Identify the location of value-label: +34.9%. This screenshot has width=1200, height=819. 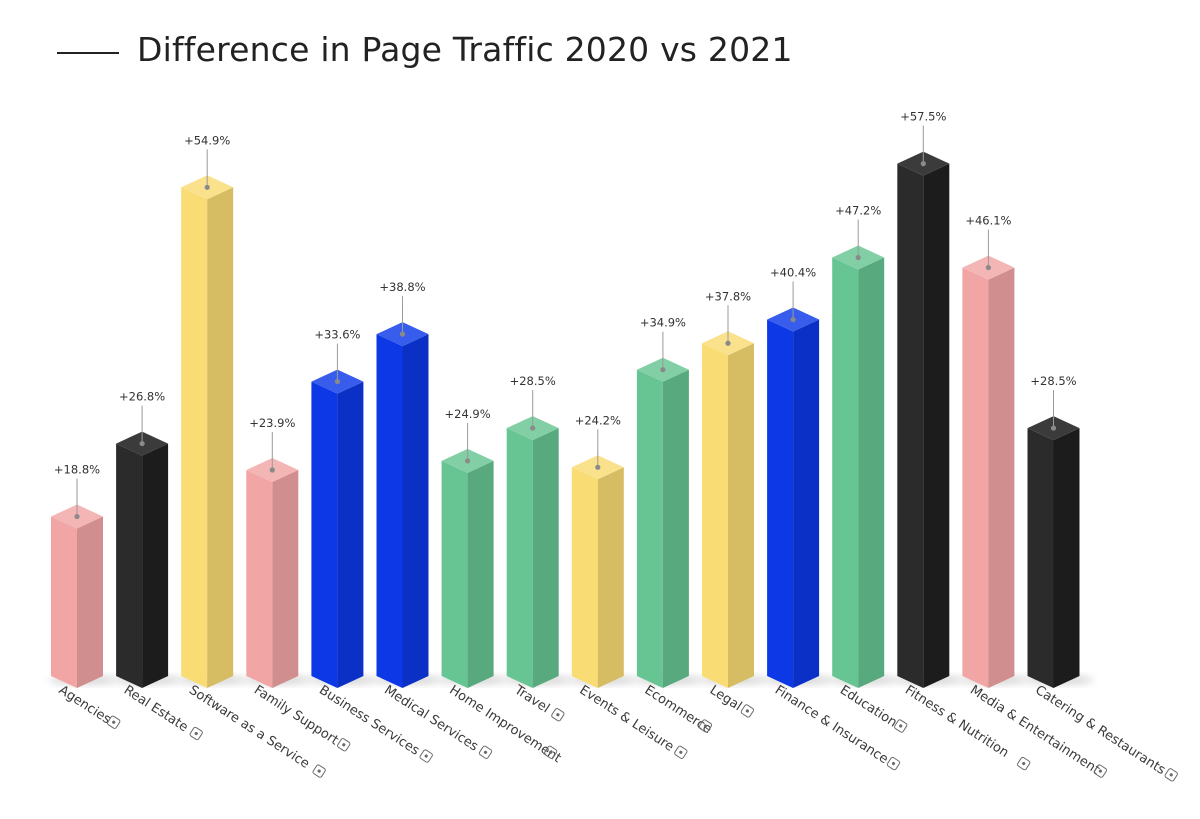
(663, 323).